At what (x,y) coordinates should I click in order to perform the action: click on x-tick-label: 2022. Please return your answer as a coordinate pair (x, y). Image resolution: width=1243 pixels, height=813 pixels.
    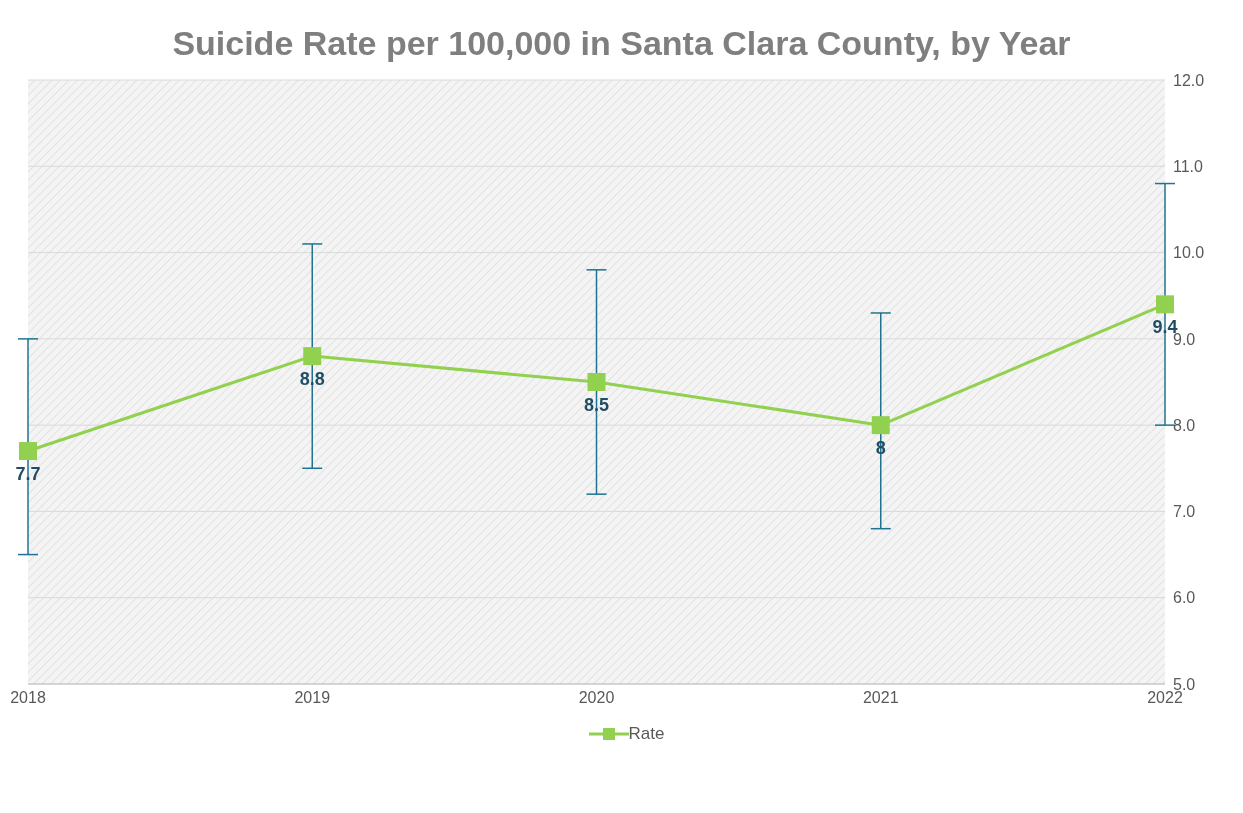
    Looking at the image, I should click on (1165, 698).